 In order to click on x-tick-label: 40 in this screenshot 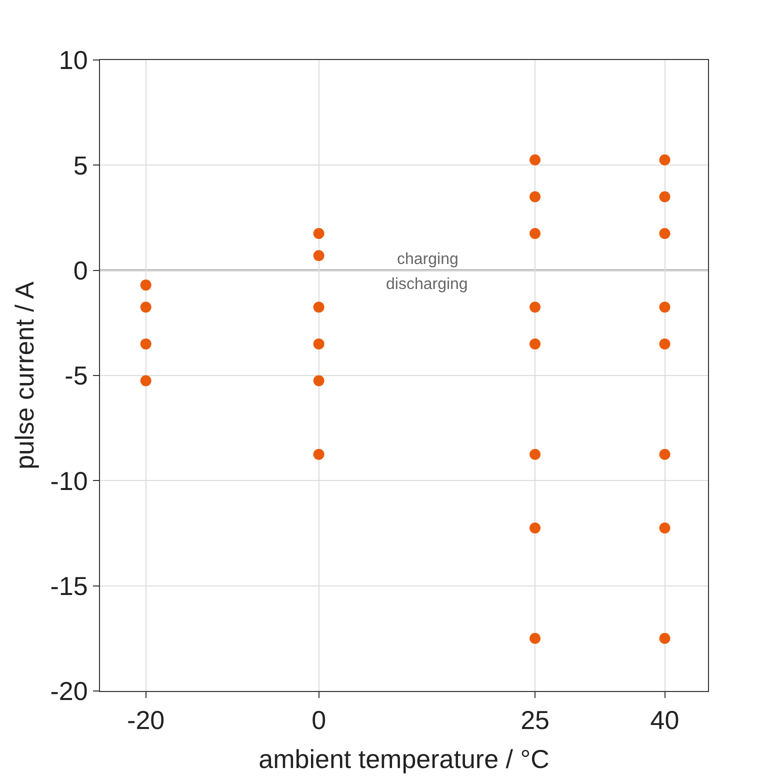, I will do `click(665, 720)`.